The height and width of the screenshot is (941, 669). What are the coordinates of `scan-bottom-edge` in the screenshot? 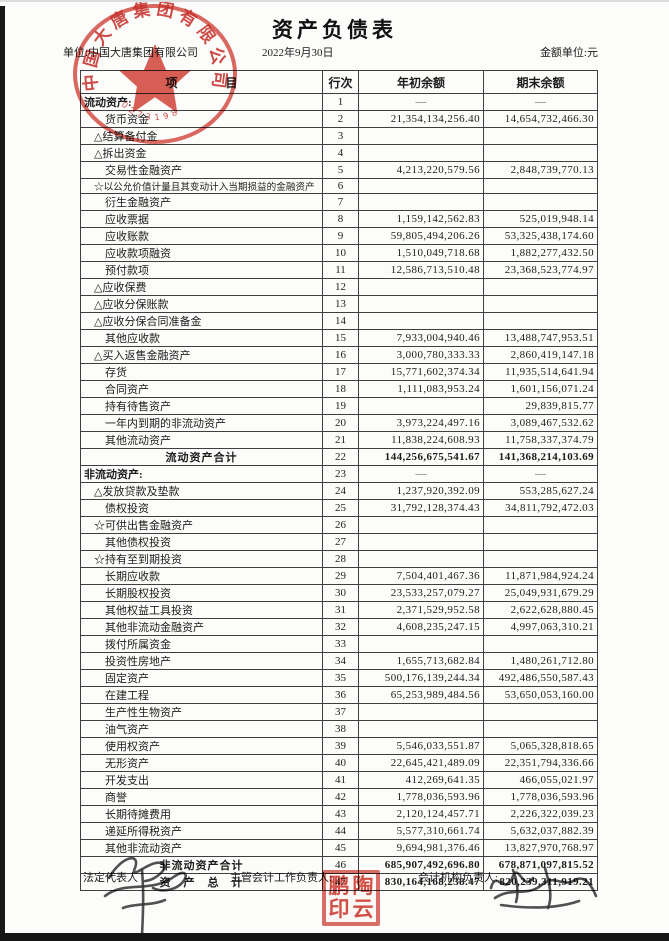 It's located at (334, 937).